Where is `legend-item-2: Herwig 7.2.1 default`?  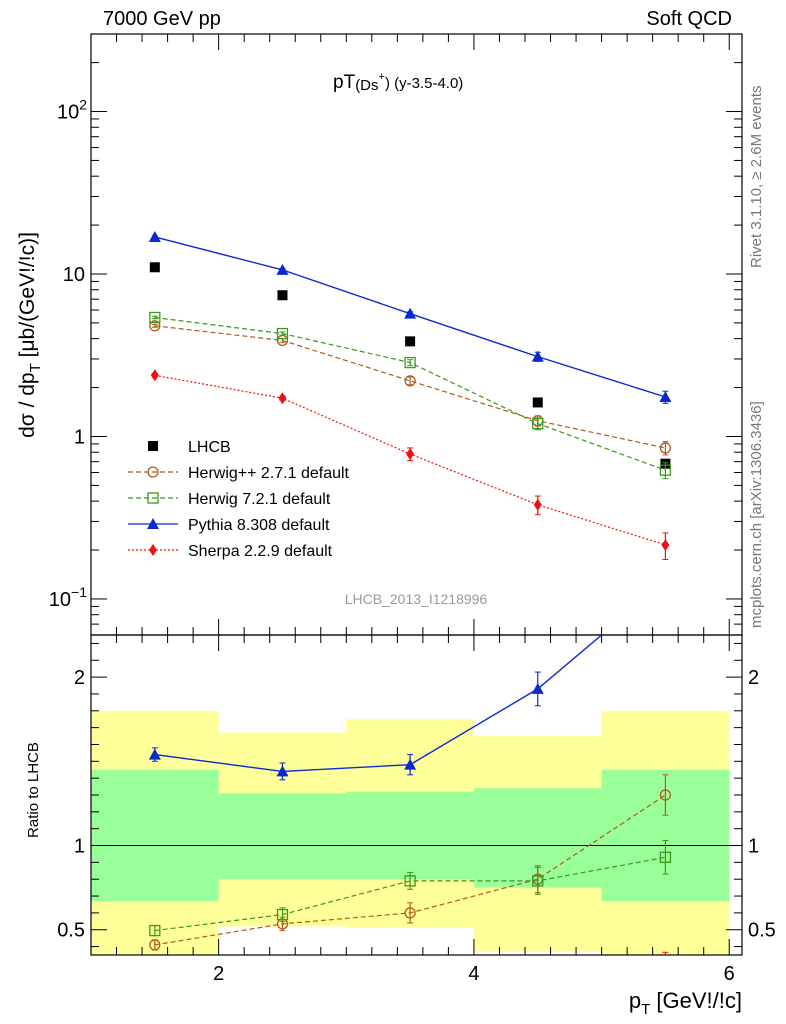
legend-item-2: Herwig 7.2.1 default is located at coordinates (229, 499).